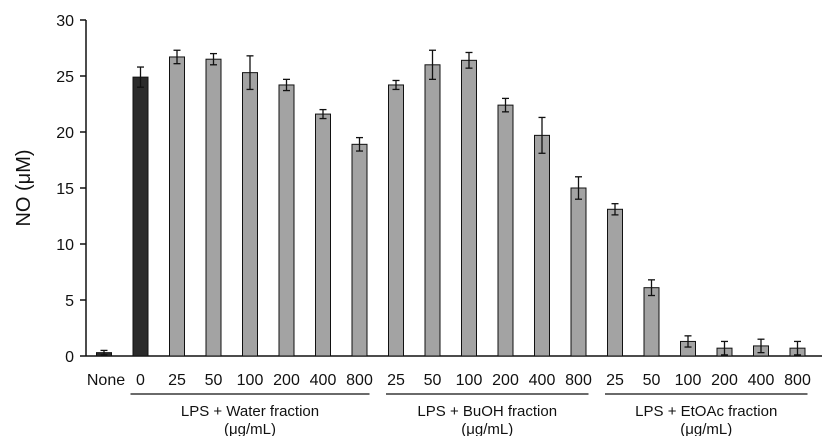  Describe the element at coordinates (69, 357) in the screenshot. I see `y-tick-label: 0` at that location.